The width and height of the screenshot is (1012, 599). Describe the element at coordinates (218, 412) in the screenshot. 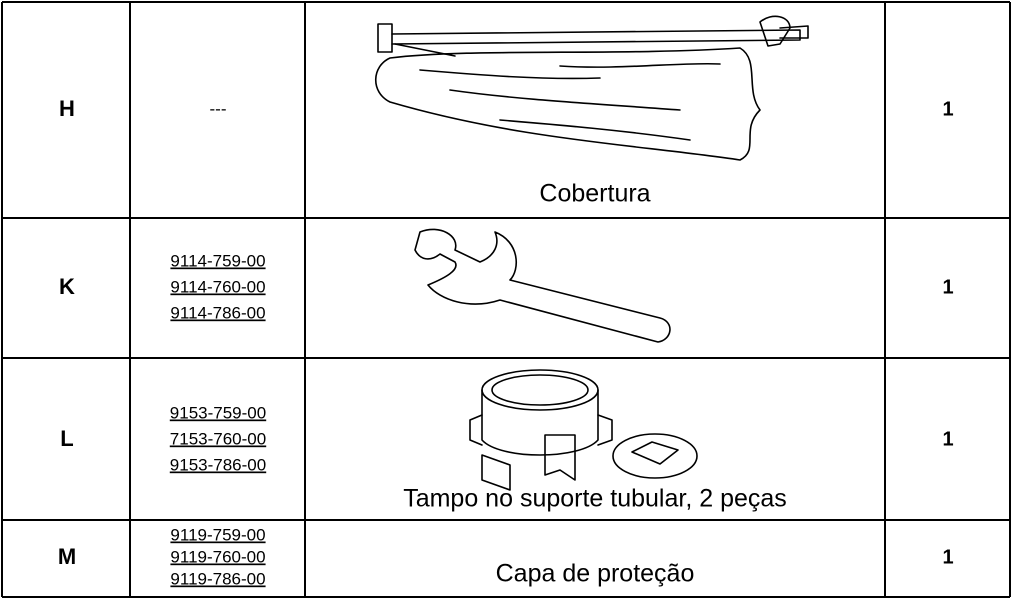

I see `part-number: 9153-759-00` at that location.